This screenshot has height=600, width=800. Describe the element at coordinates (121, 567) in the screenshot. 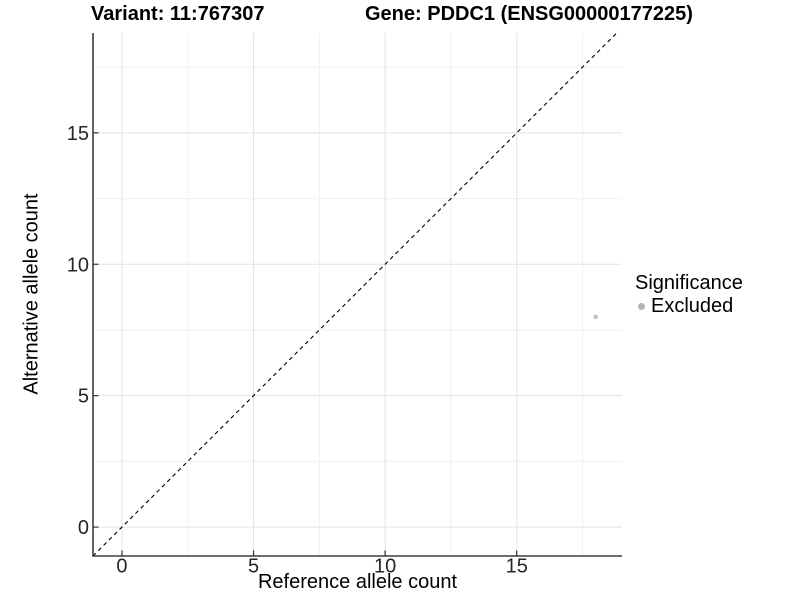

I see `x-tick-label: 0` at that location.